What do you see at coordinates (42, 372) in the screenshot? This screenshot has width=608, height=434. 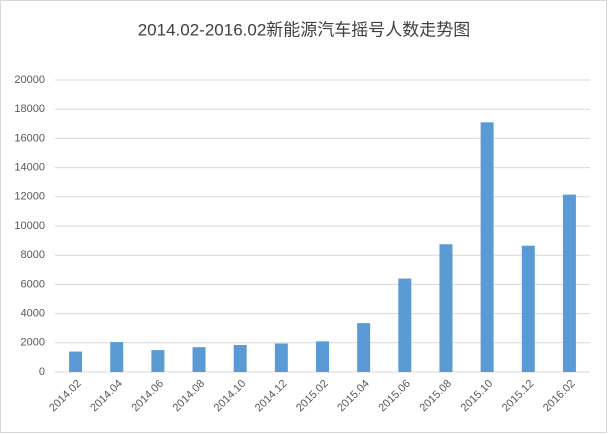 I see `y-tick-label: 0` at bounding box center [42, 372].